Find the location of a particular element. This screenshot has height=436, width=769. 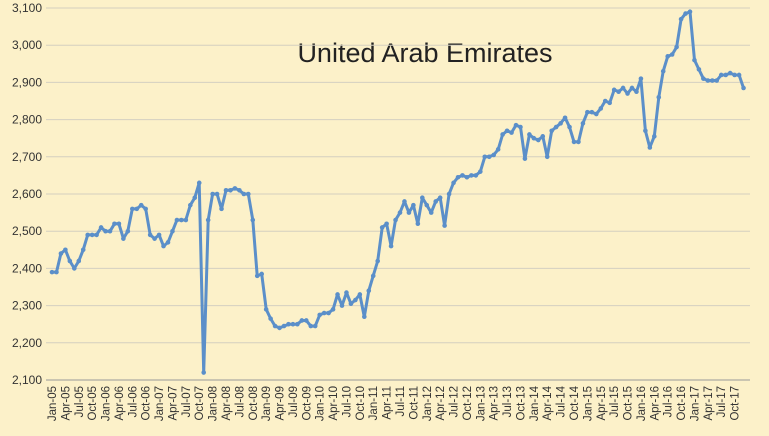

y-tick-label: 2,800 is located at coordinates (27, 120).